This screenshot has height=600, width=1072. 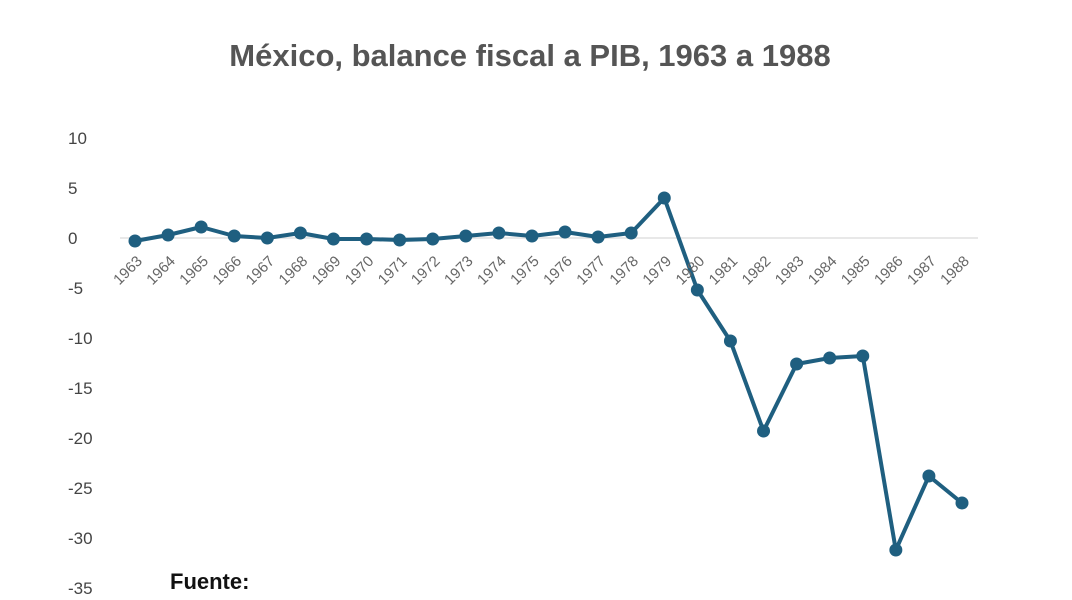 I want to click on x-tick-label: 1972, so click(x=426, y=271).